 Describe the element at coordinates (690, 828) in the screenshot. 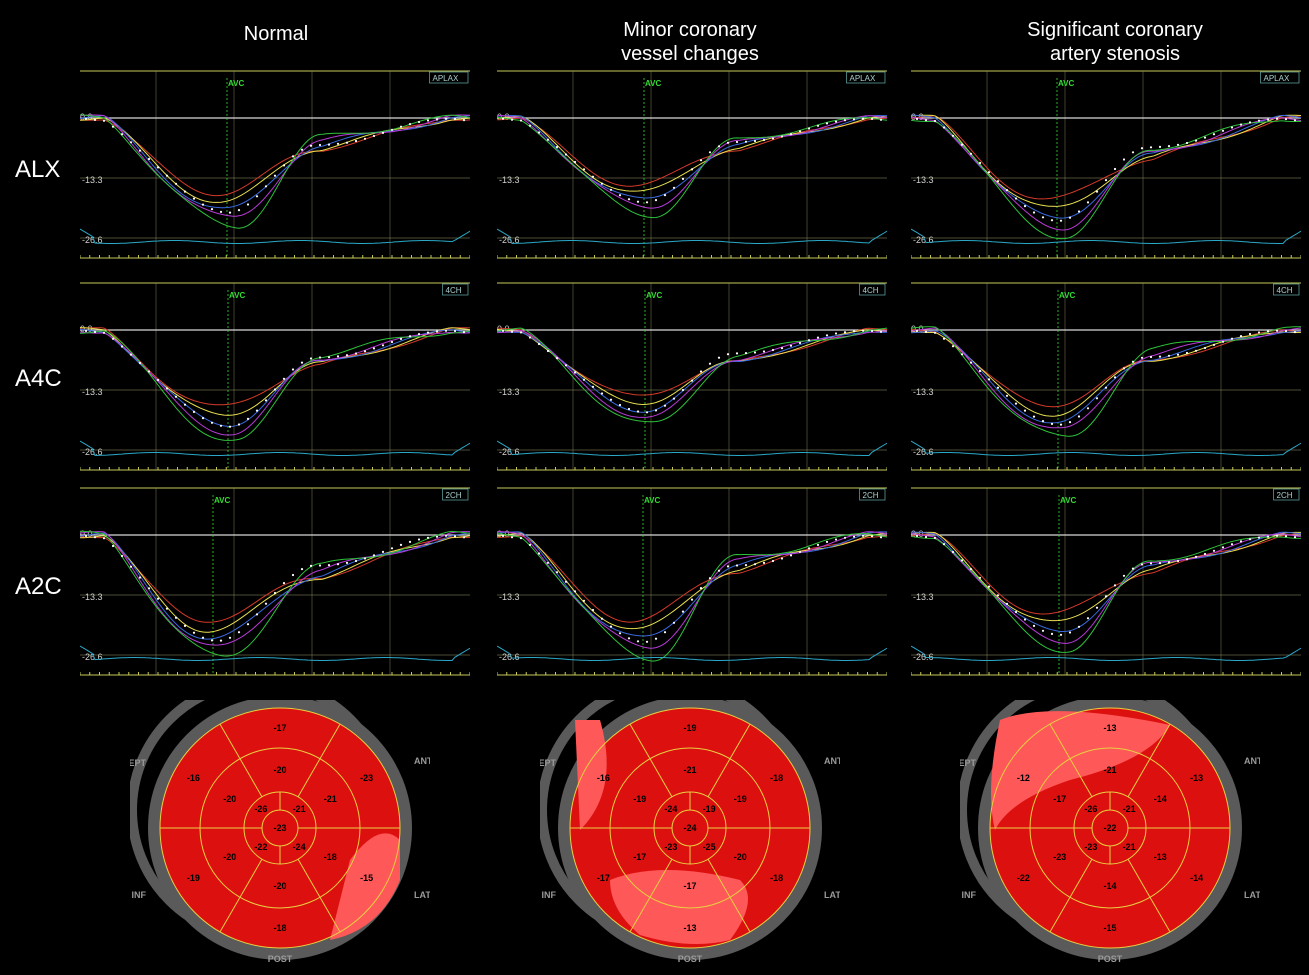

I see `bullseye-ring` at that location.